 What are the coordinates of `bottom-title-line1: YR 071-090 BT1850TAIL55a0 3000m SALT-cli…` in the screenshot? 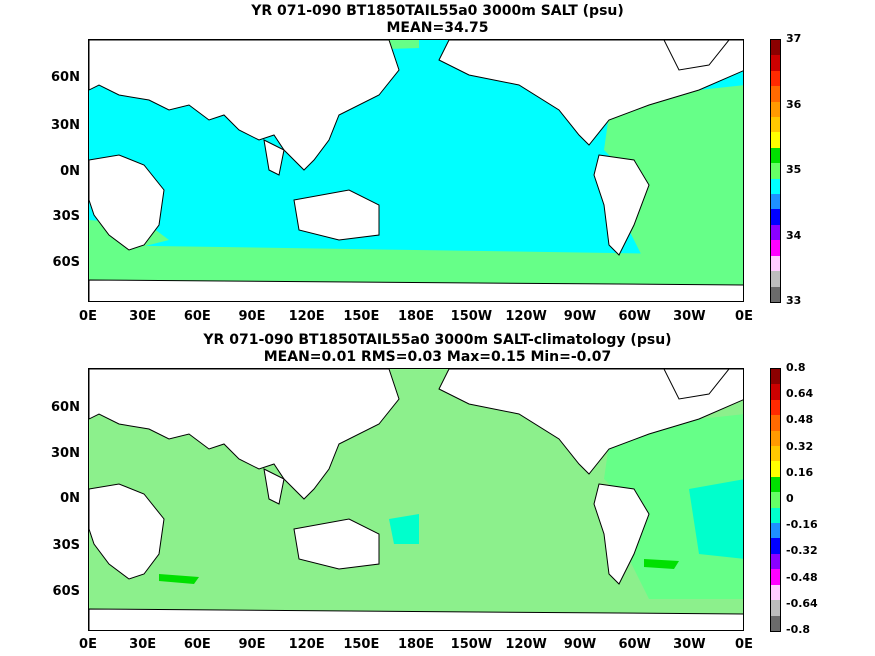 It's located at (437, 340).